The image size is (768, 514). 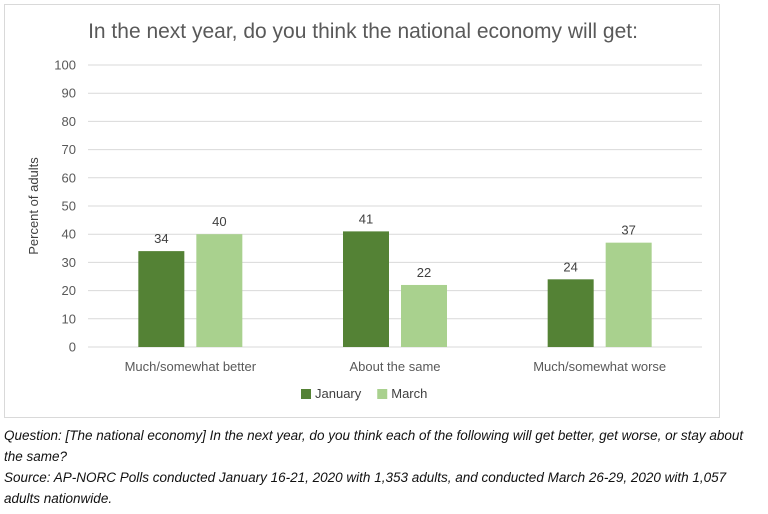 What do you see at coordinates (69, 290) in the screenshot?
I see `y-tick-label: 20` at bounding box center [69, 290].